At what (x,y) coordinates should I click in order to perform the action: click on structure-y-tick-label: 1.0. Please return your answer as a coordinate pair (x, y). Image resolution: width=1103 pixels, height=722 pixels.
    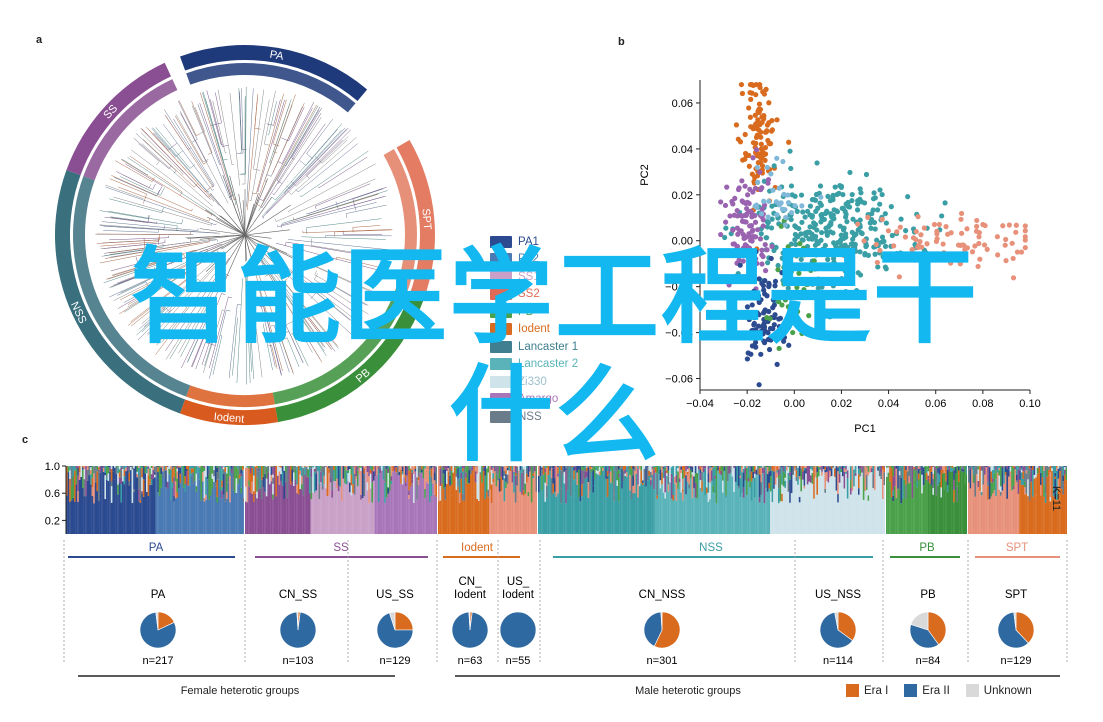
    Looking at the image, I should click on (52, 467).